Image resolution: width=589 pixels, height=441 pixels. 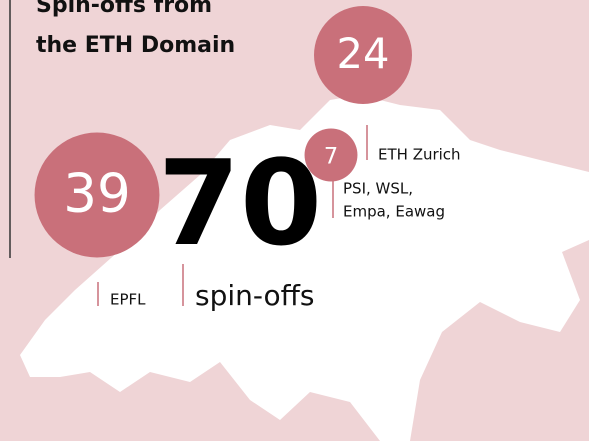 I want to click on institution-label: Empa, Eawag, so click(x=394, y=212).